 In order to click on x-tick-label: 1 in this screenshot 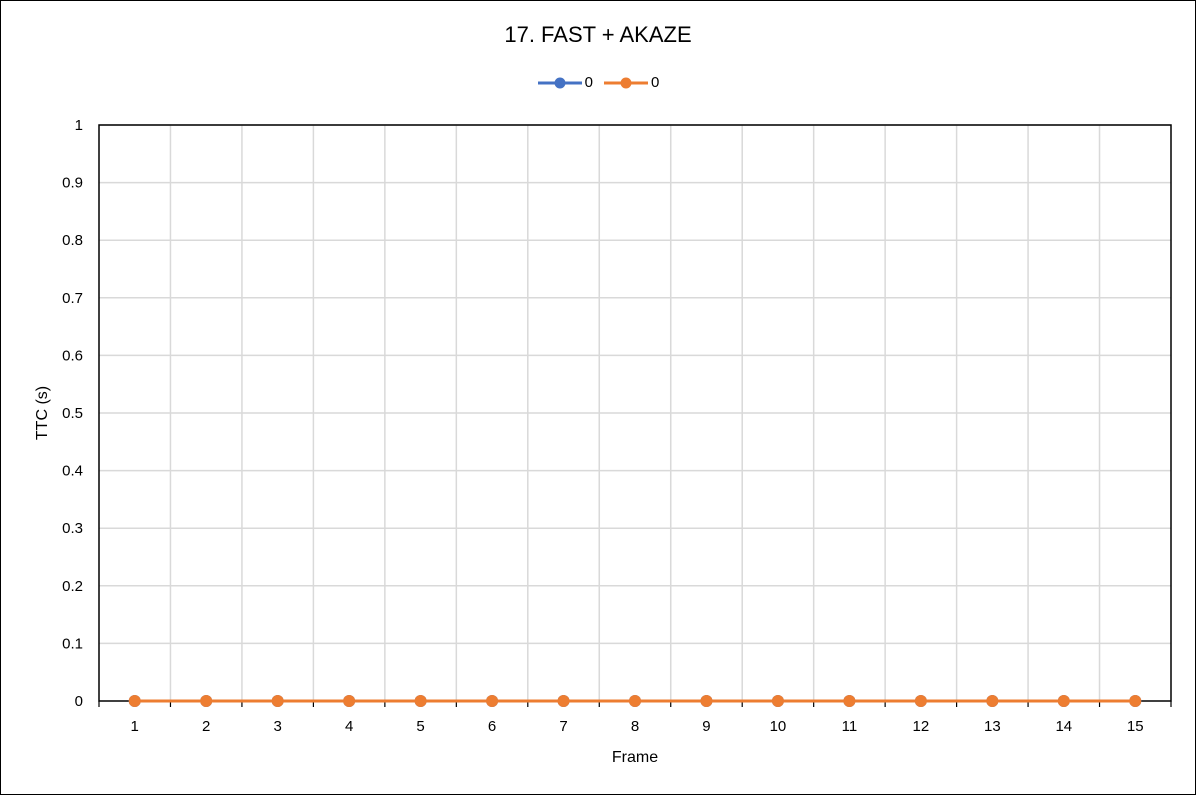, I will do `click(135, 726)`.